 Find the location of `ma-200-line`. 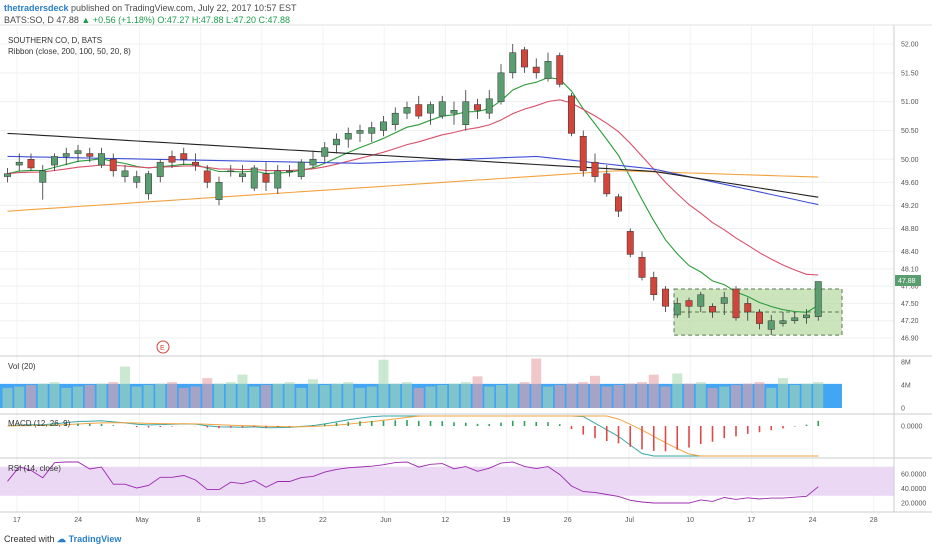

ma-200-line is located at coordinates (413, 165).